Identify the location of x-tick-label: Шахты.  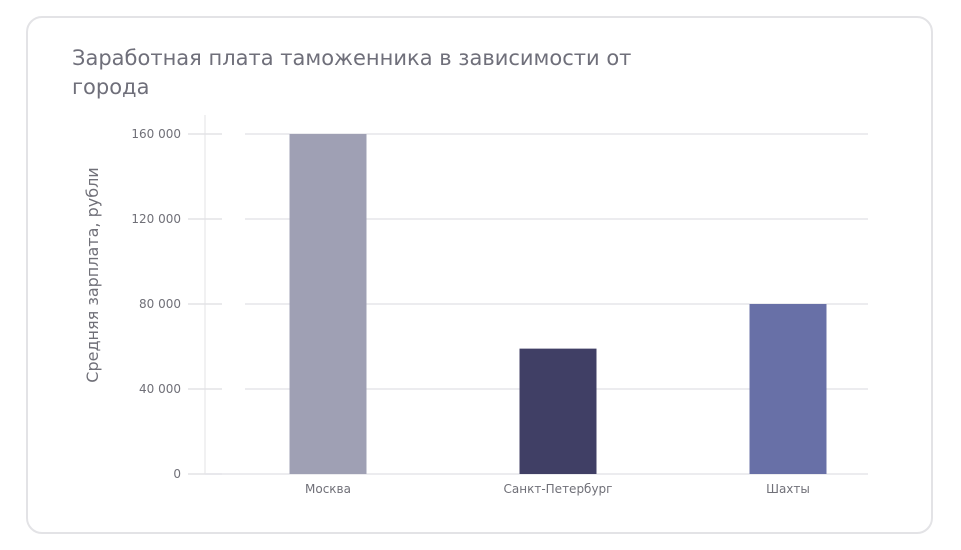
(788, 489).